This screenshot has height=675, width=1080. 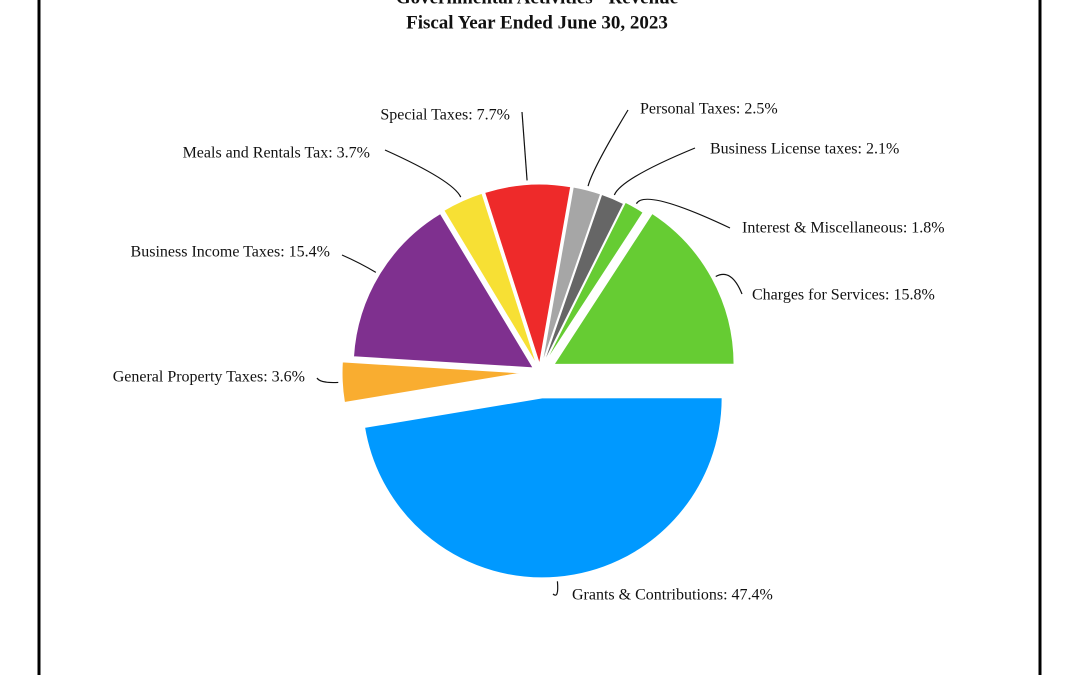 What do you see at coordinates (843, 295) in the screenshot?
I see `data-label: Charges for Services: 15.8%` at bounding box center [843, 295].